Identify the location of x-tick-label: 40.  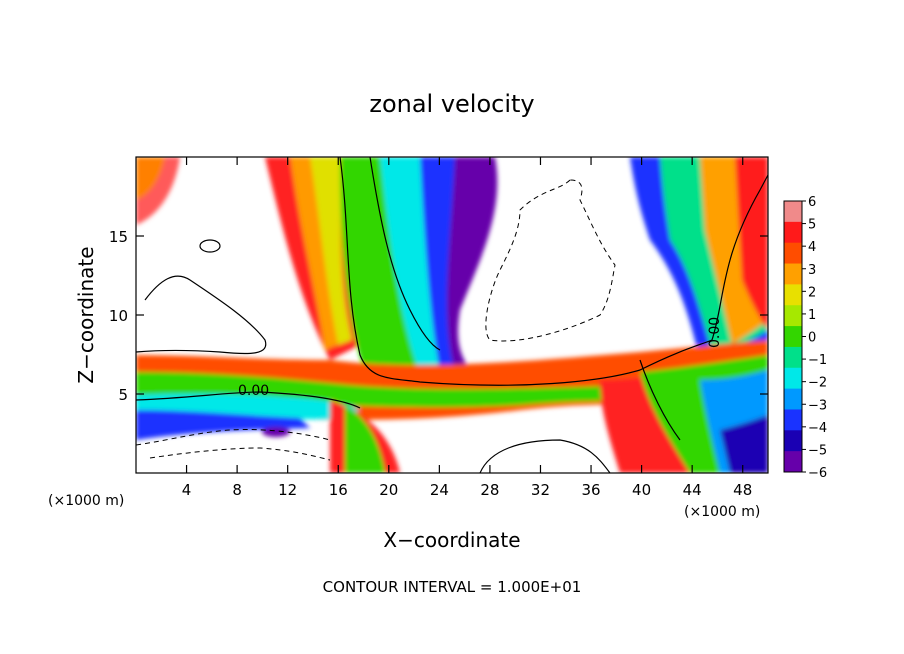
(641, 490).